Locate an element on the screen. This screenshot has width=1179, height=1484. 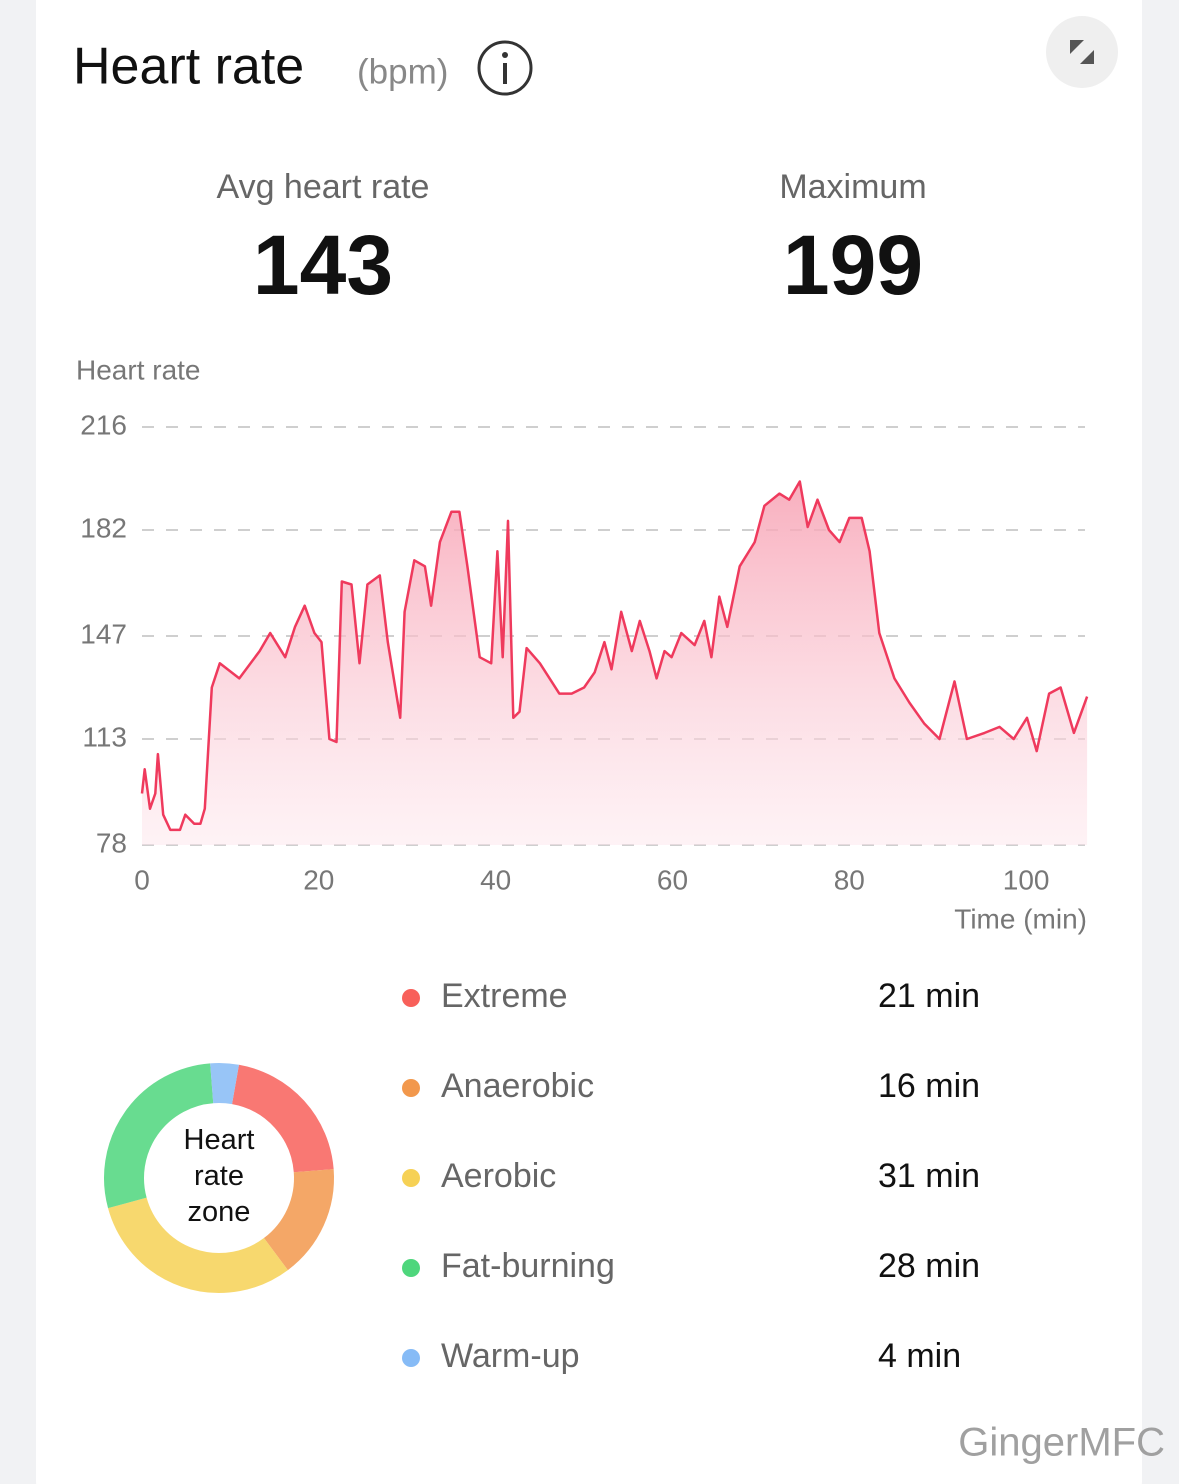
y-tick-label: 78 is located at coordinates (111, 842).